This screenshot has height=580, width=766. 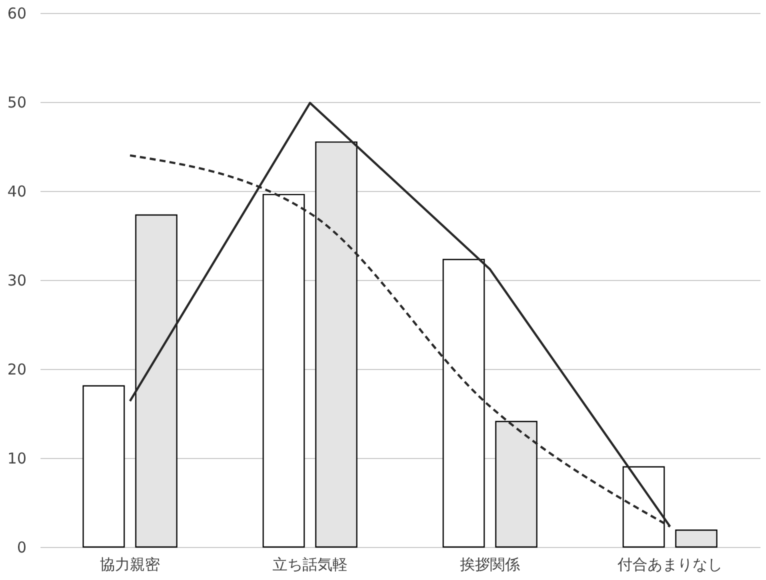 I want to click on x-tick-label: 付合あまりなし, so click(x=669, y=565).